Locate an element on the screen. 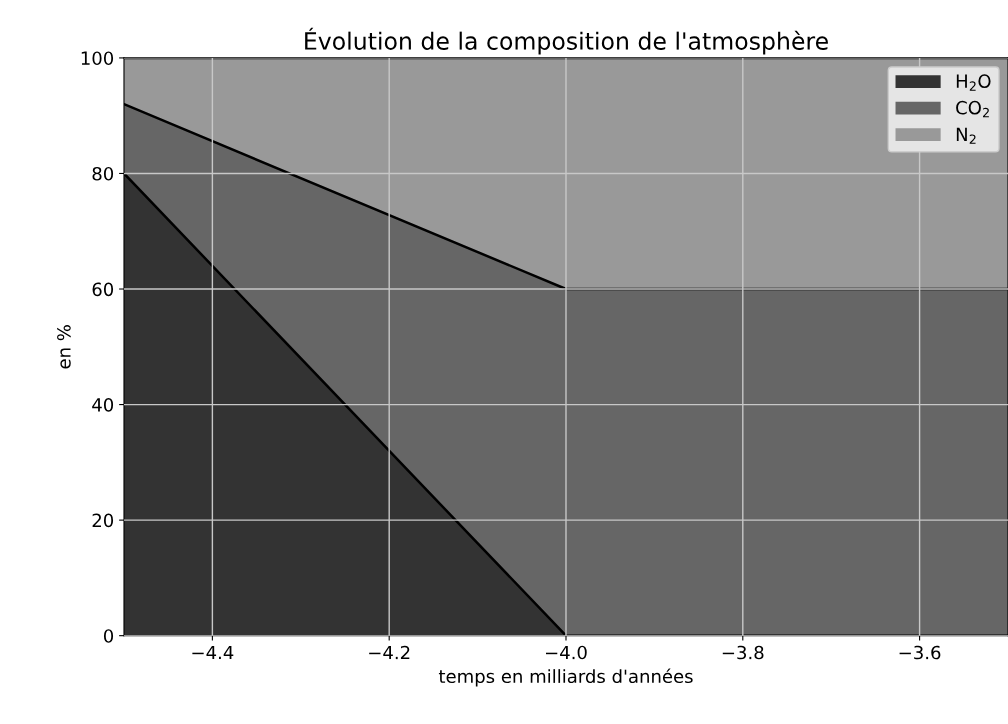  y-tick-label: 80 is located at coordinates (103, 173).